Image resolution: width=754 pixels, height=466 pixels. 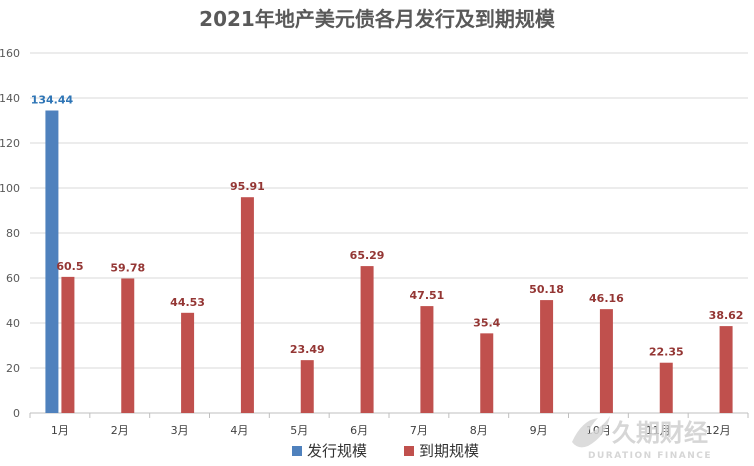 I want to click on y-tick-label: 80, so click(x=13, y=233).